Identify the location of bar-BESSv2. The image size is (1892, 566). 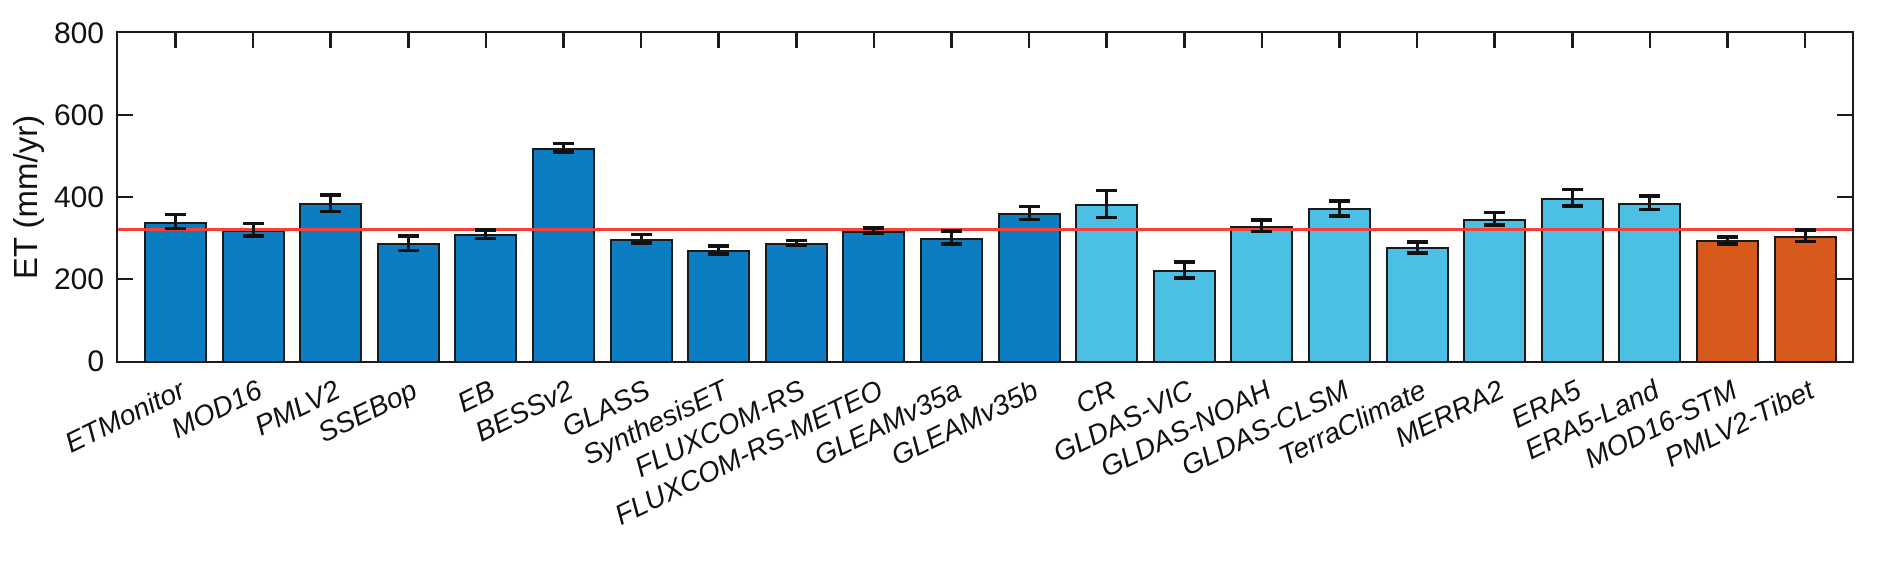
(563, 254).